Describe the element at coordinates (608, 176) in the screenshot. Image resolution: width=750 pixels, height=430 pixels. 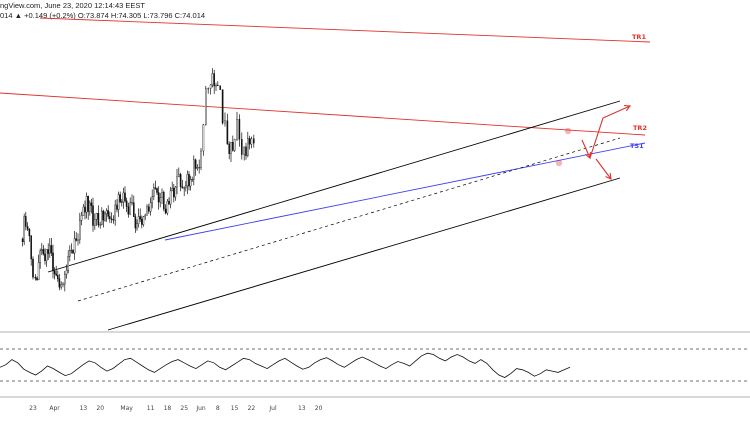
I see `projection-arrowhead-down` at that location.